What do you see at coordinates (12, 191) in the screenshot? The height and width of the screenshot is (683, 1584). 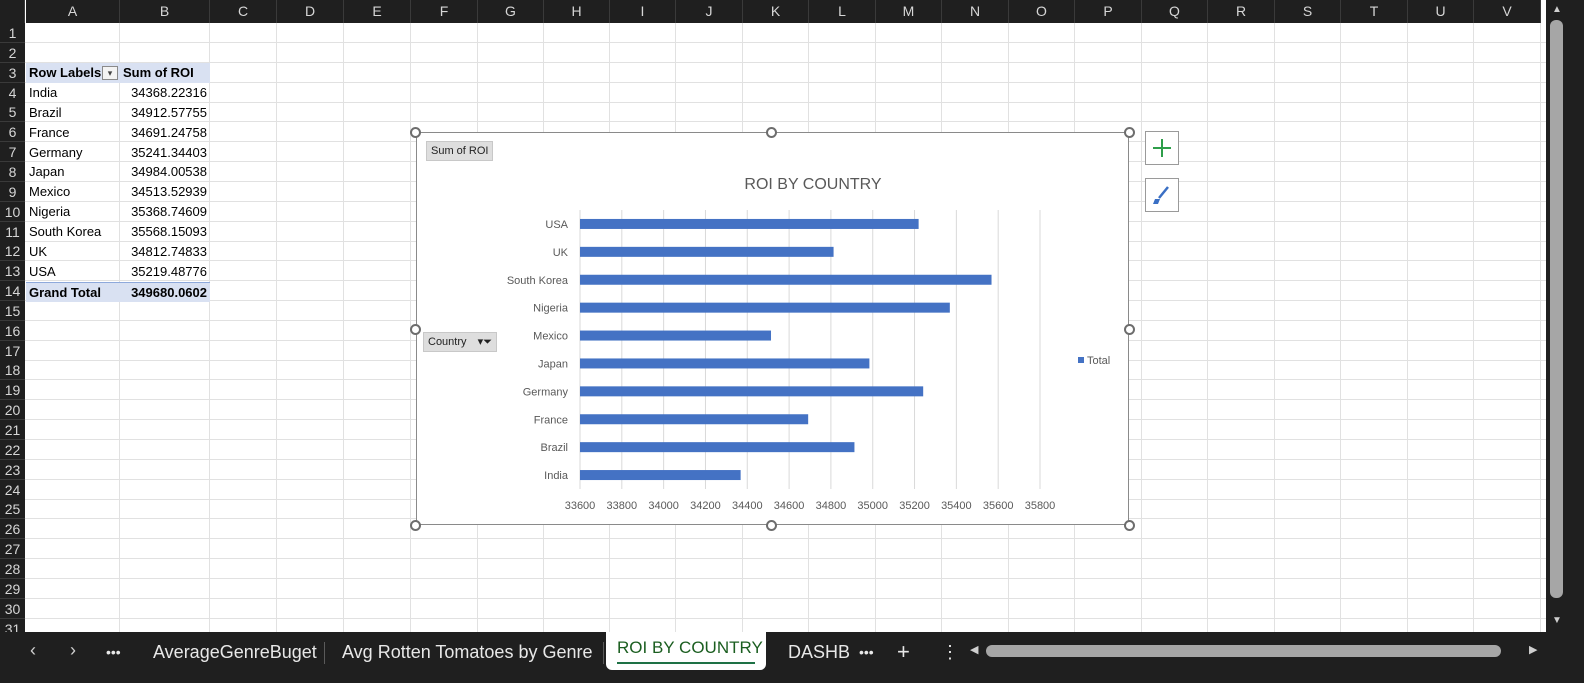 I see `row-header-9: 9` at bounding box center [12, 191].